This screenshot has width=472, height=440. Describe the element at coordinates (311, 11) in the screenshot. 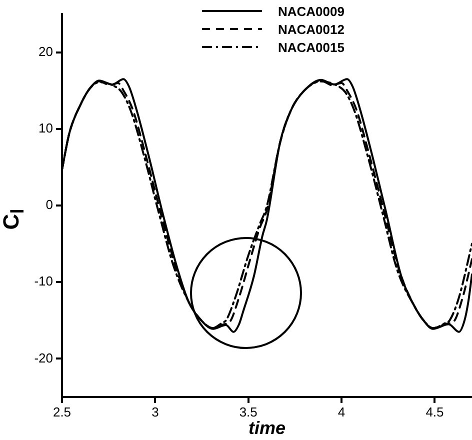

I see `legend-label: NACA0009` at that location.